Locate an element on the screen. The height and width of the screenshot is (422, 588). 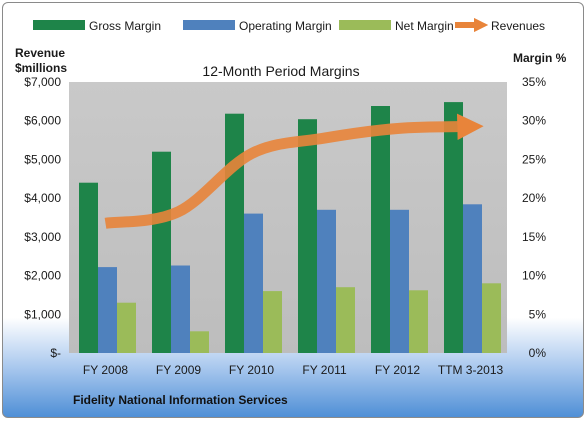
left-axis-title-line2: $millions is located at coordinates (41, 68).